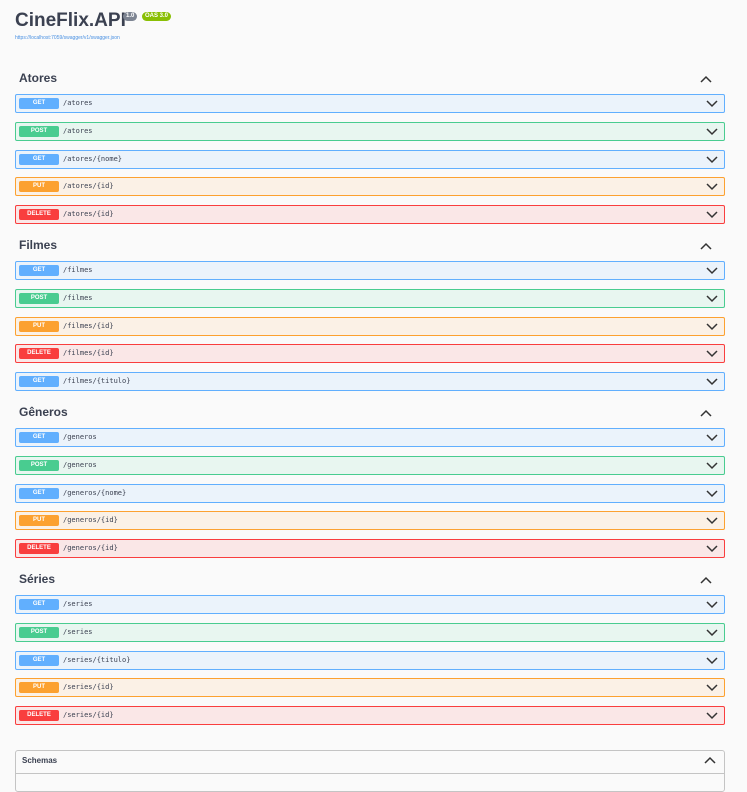 Image resolution: width=747 pixels, height=792 pixels. Describe the element at coordinates (43, 412) in the screenshot. I see `section-title: Gêneros` at that location.